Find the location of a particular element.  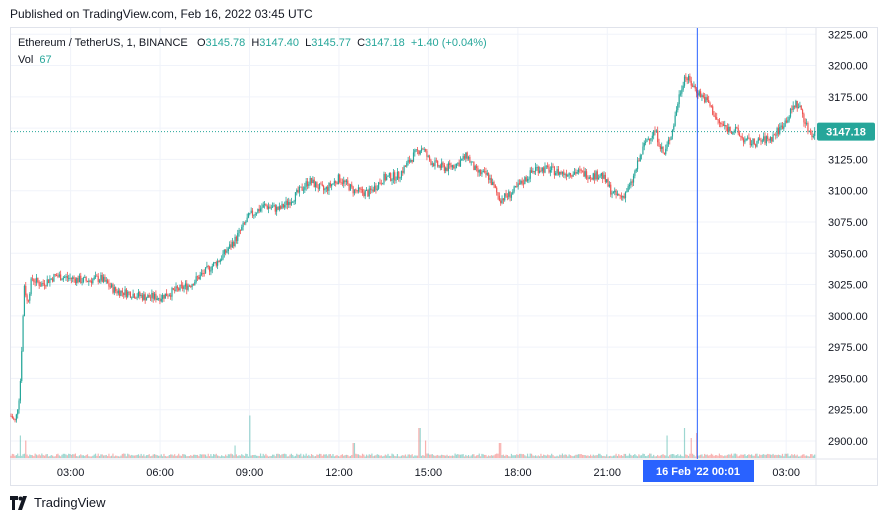

y-tick-label: 3225.00 is located at coordinates (848, 35).